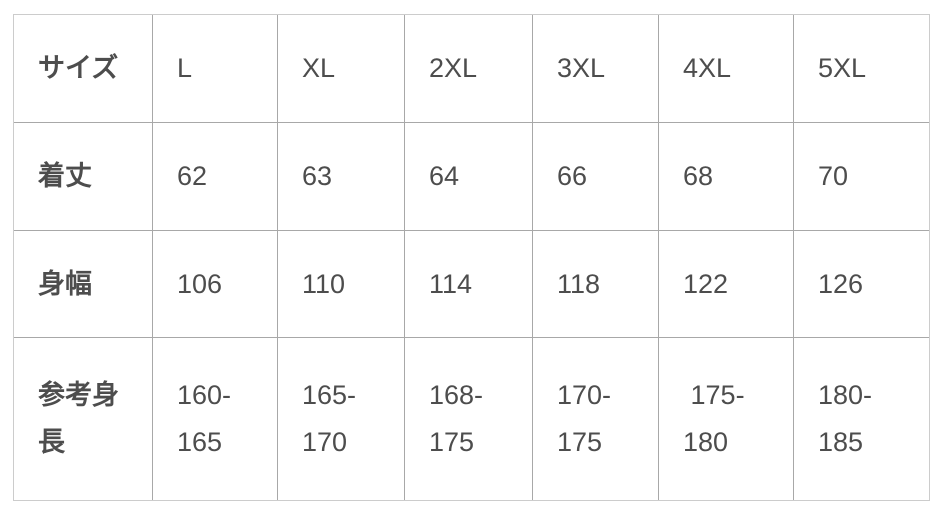  What do you see at coordinates (83, 69) in the screenshot?
I see `corner-header-cell: サイズ` at bounding box center [83, 69].